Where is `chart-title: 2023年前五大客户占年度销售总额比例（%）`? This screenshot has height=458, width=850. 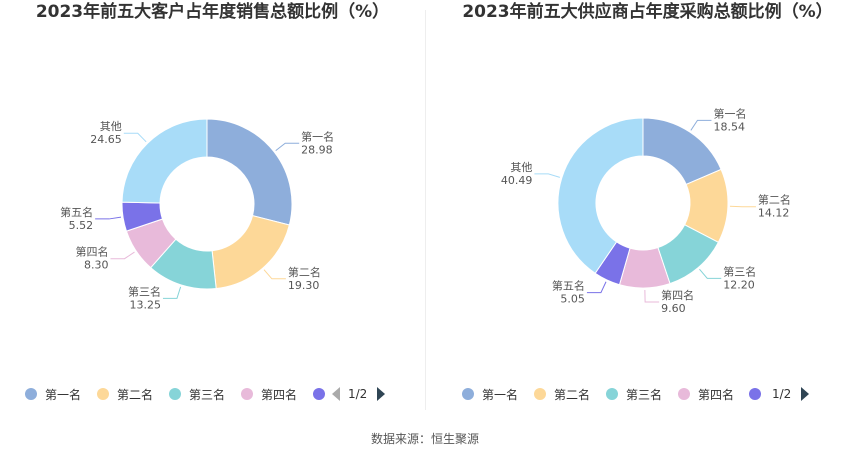
chart-title: 2023年前五大客户占年度销售总额比例（%） is located at coordinates (212, 12).